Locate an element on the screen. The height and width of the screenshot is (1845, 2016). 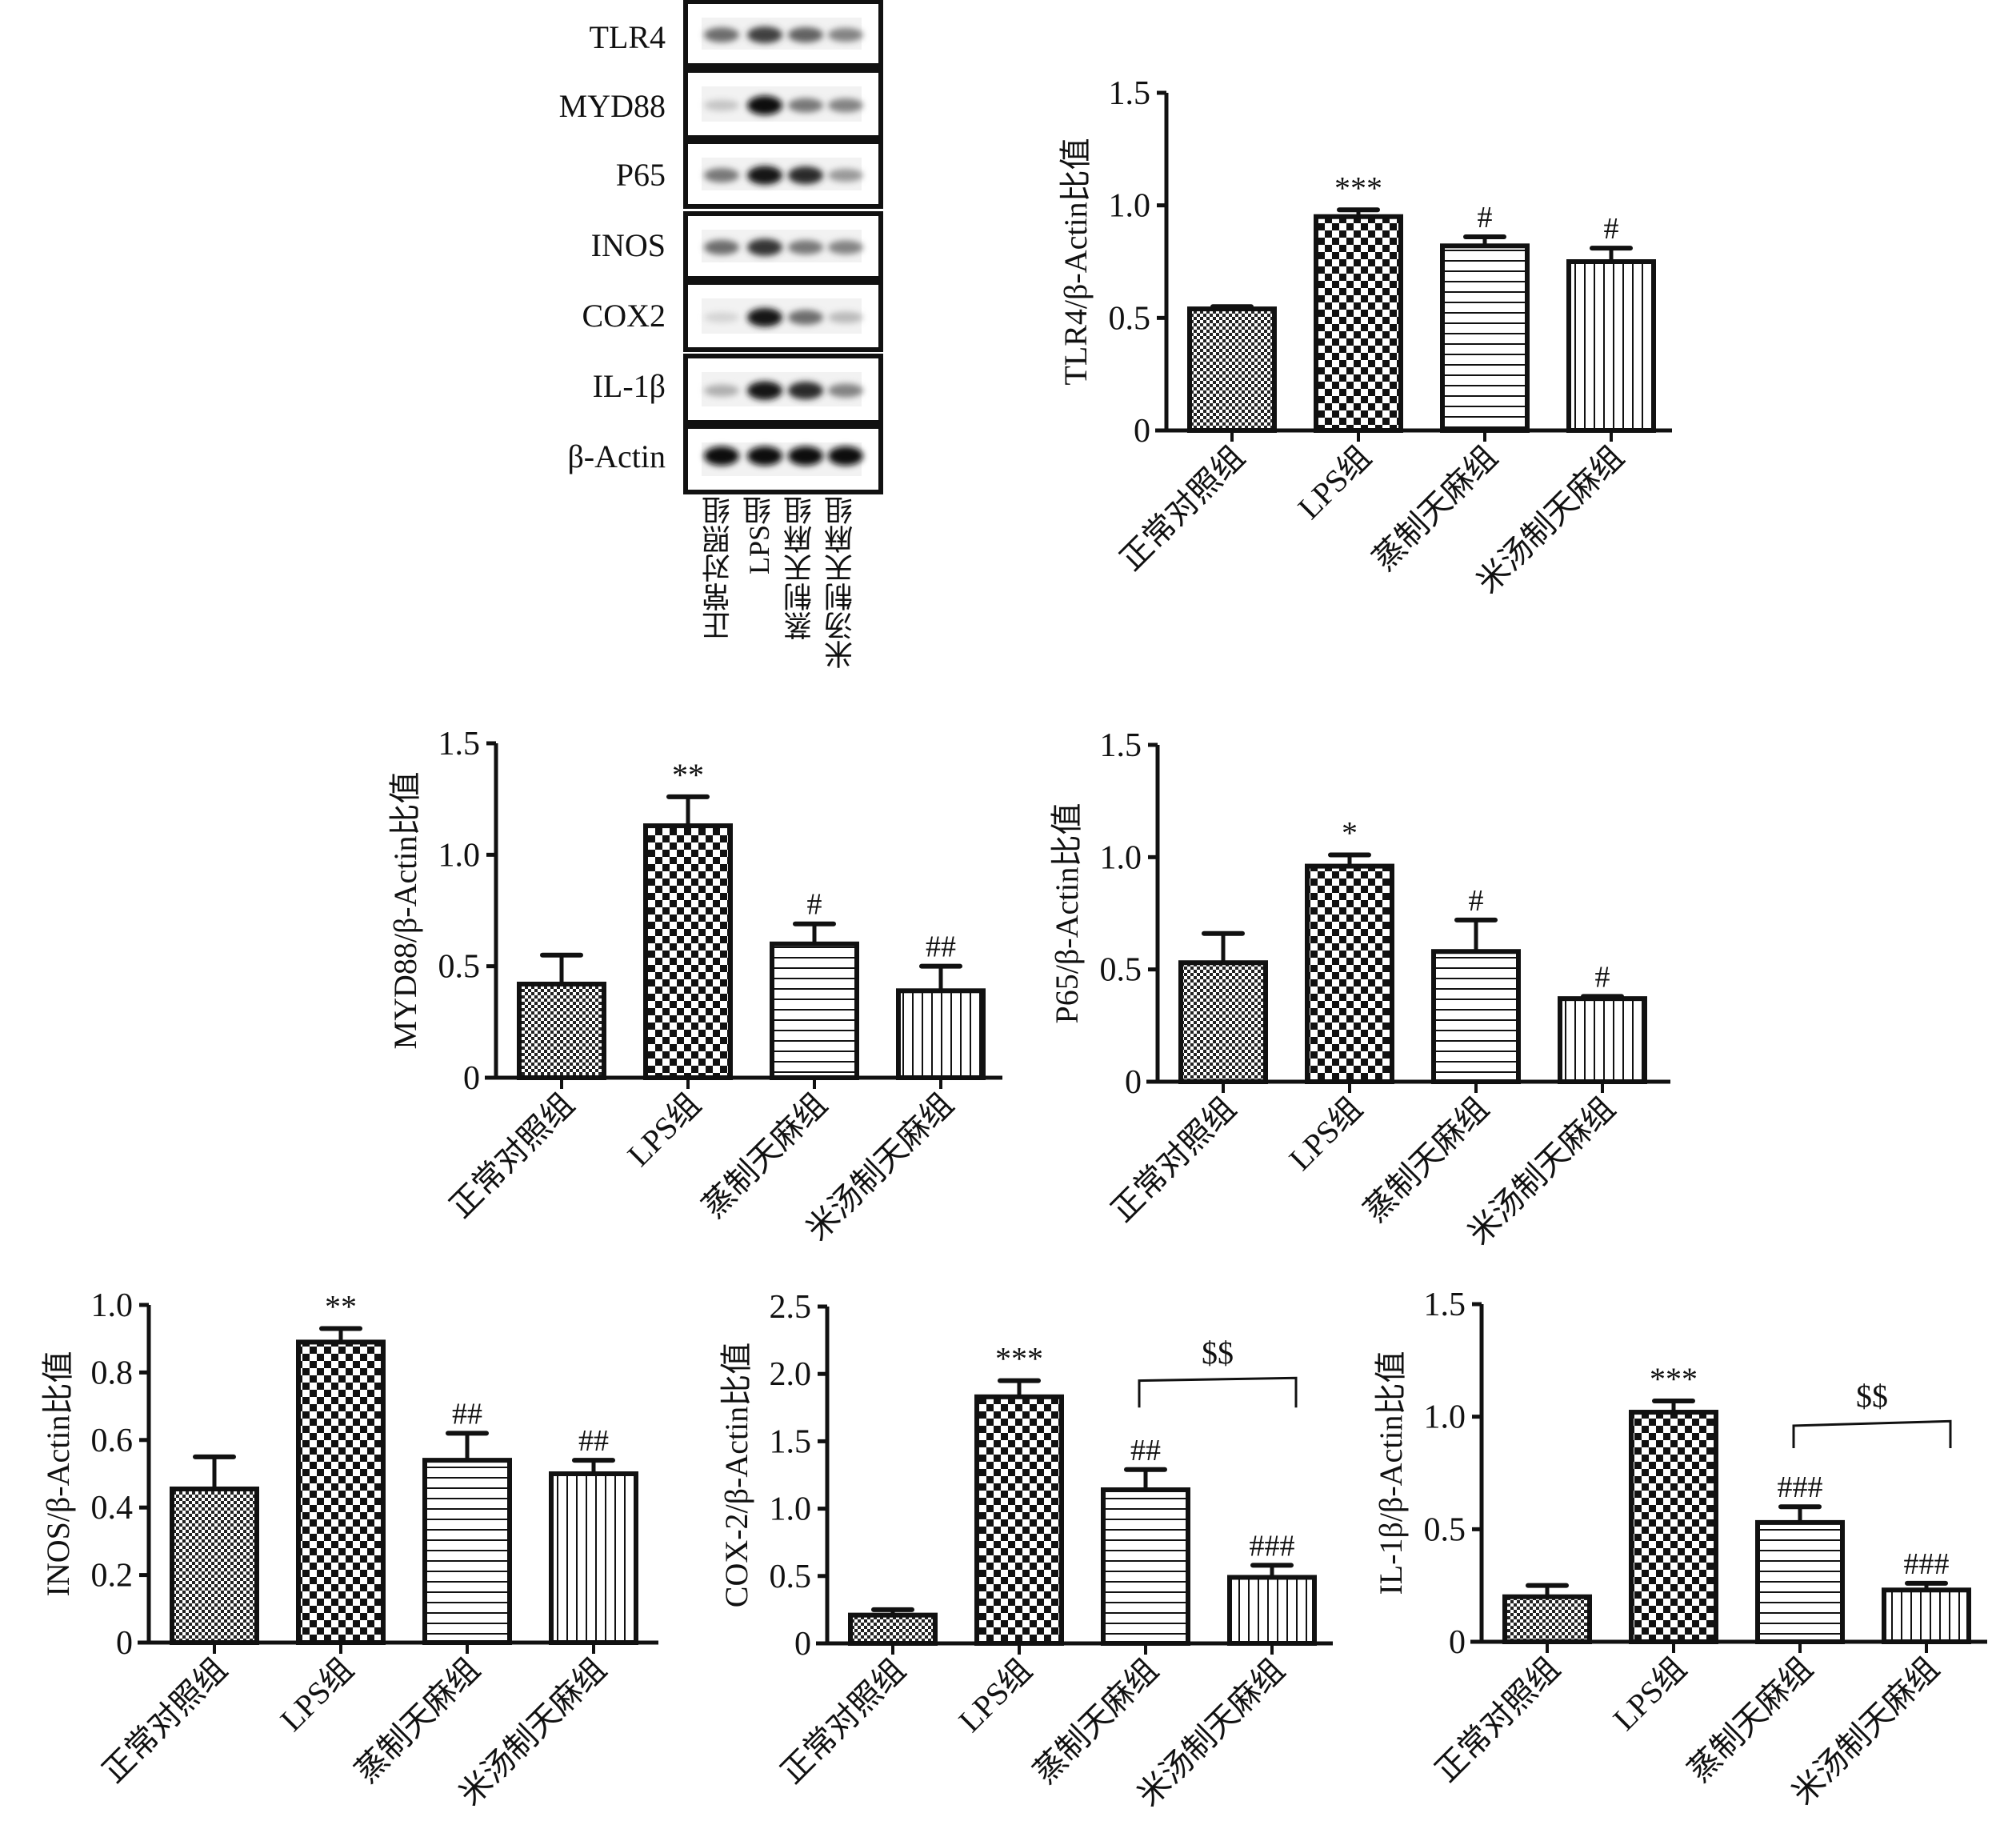
lane-label-control: 正常对照组 is located at coordinates (718, 568).